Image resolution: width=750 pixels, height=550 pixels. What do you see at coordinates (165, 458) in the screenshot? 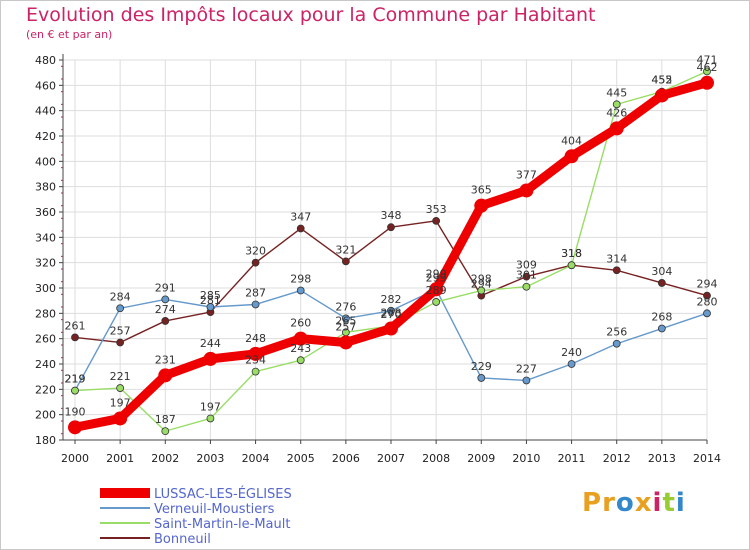
I see `x-tick-label: 2002` at bounding box center [165, 458].